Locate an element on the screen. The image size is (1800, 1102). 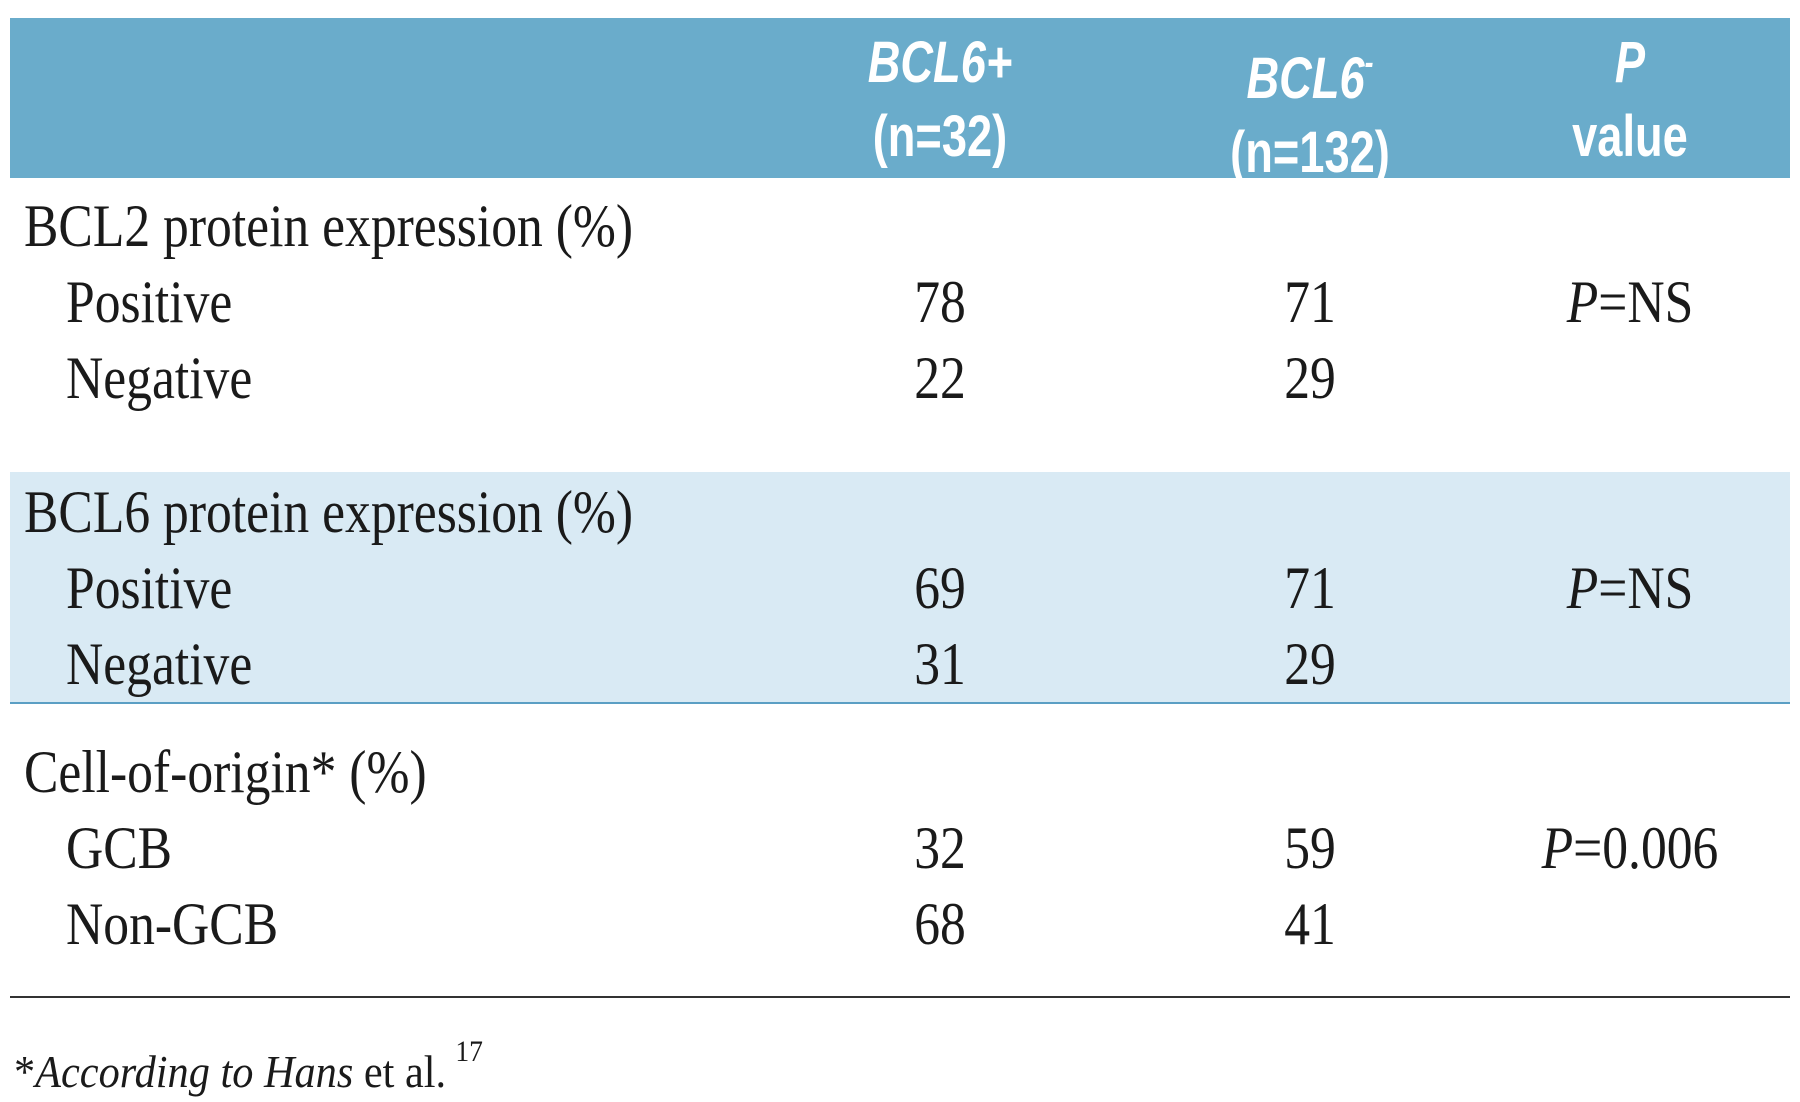
header-bcl6-negative-title: BCL6- is located at coordinates (1310, 71).